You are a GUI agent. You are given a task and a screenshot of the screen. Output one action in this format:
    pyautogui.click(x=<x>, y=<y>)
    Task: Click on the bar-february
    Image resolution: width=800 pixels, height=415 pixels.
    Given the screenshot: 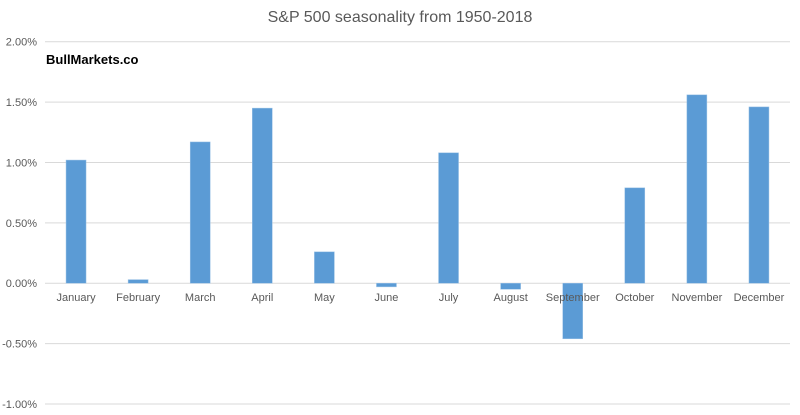 What is the action you would take?
    pyautogui.click(x=138, y=281)
    